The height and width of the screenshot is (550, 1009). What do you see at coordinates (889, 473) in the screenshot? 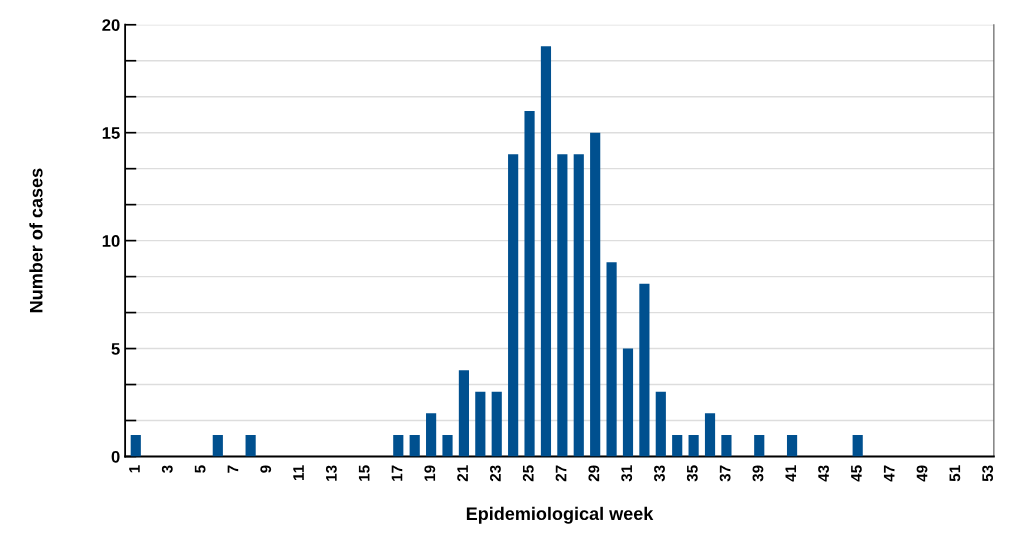
I see `x-tick-label: 47` at bounding box center [889, 473].